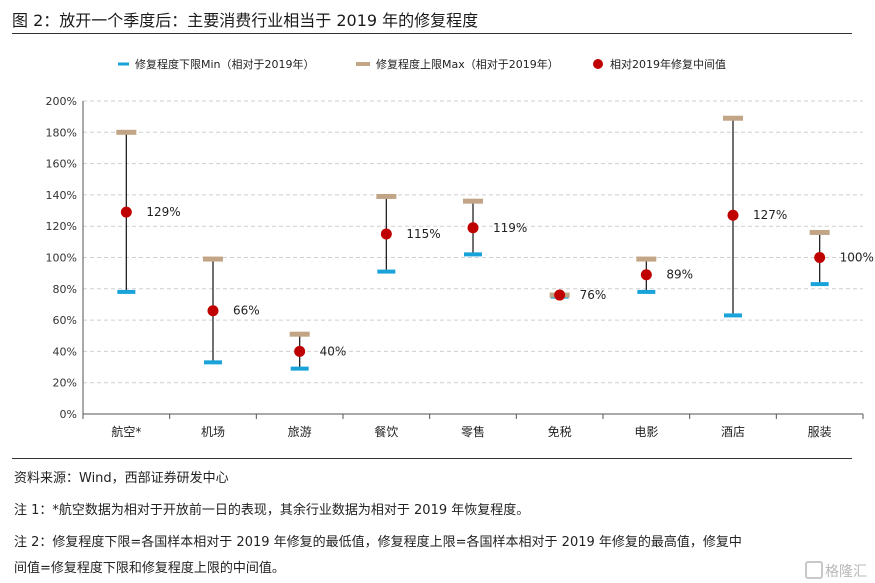 The width and height of the screenshot is (875, 583). What do you see at coordinates (123, 64) in the screenshot?
I see `legend-min-swatch` at bounding box center [123, 64].